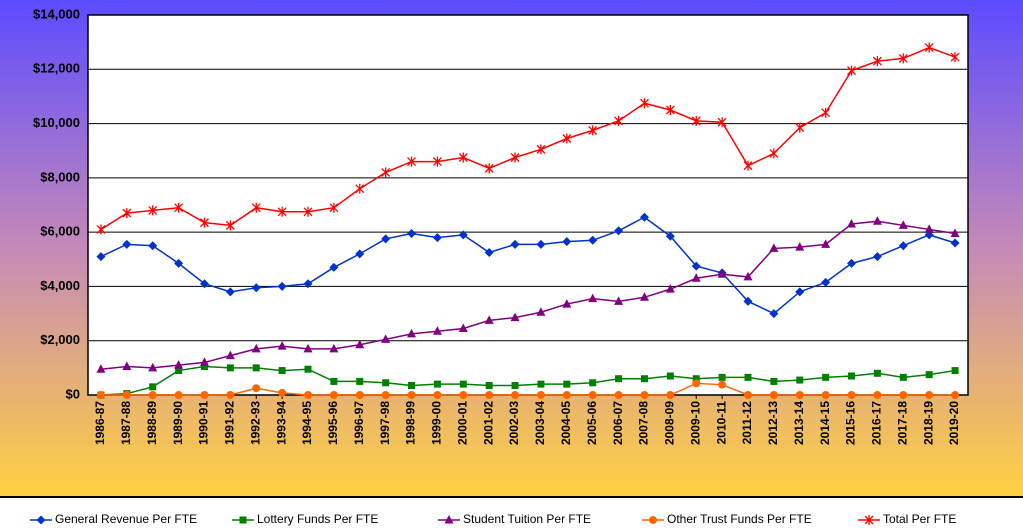 This screenshot has height=532, width=1023. What do you see at coordinates (618, 423) in the screenshot?
I see `x-tick-label: 2006-07` at bounding box center [618, 423].